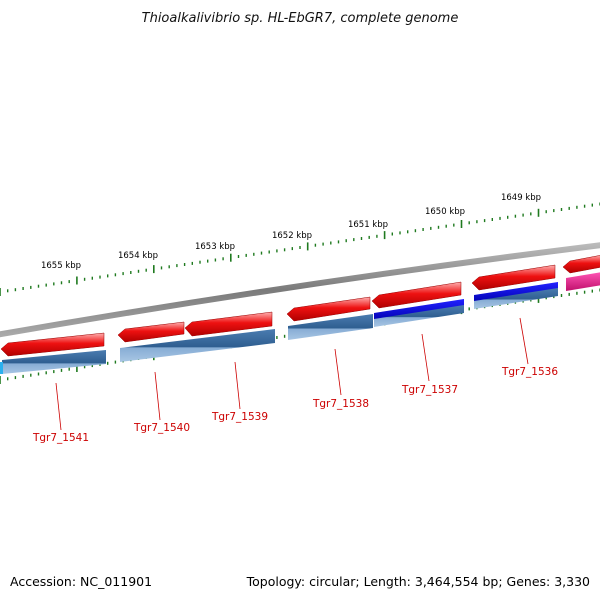  What do you see at coordinates (161, 428) in the screenshot?
I see `gene-label-tgr7-1540: Tgr7_1540` at bounding box center [161, 428].